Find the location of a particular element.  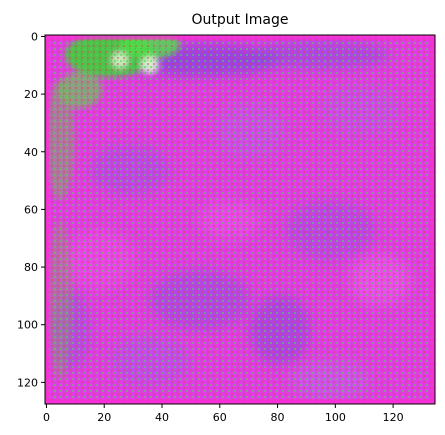

y-tick-label: 60 is located at coordinates (31, 209).